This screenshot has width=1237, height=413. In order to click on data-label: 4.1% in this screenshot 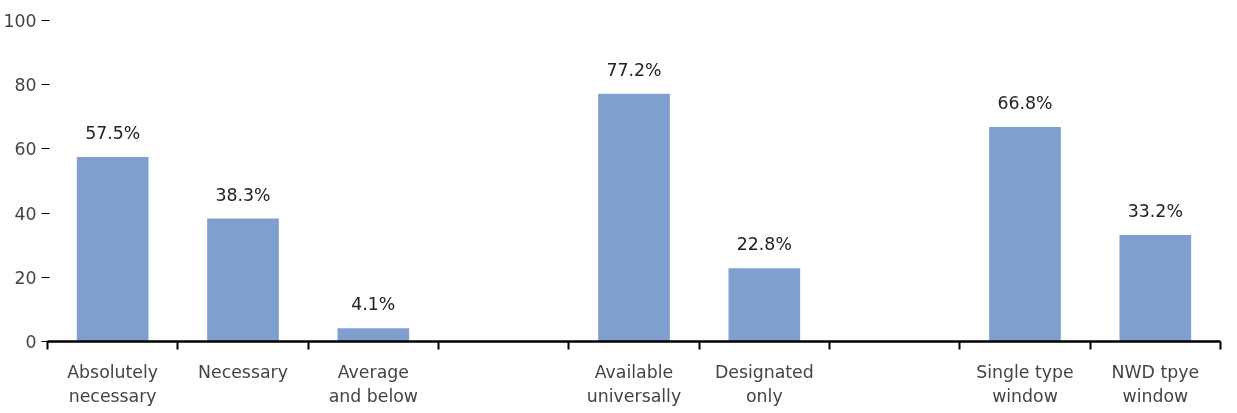, I will do `click(373, 304)`.